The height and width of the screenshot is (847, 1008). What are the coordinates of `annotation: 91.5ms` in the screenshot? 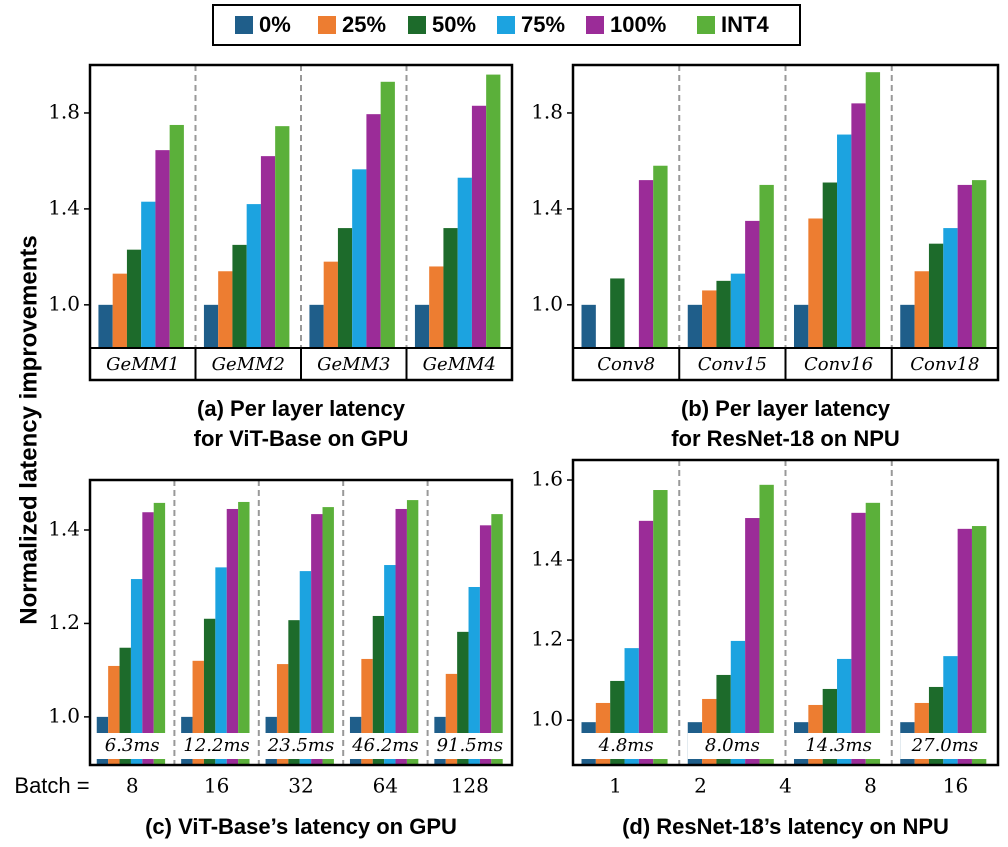 It's located at (470, 745).